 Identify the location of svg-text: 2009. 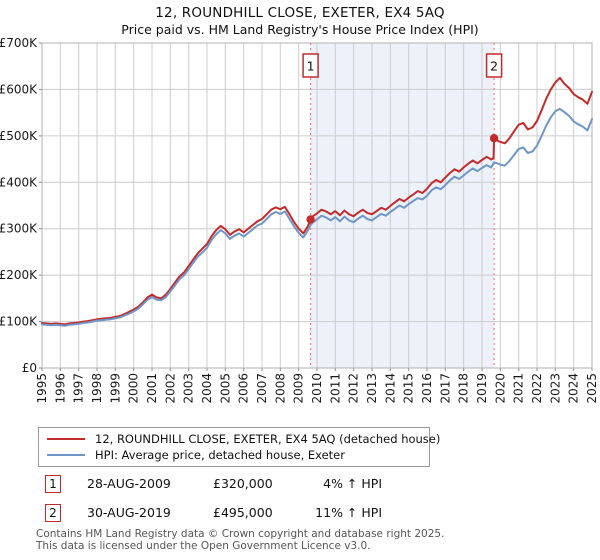
(299, 388).